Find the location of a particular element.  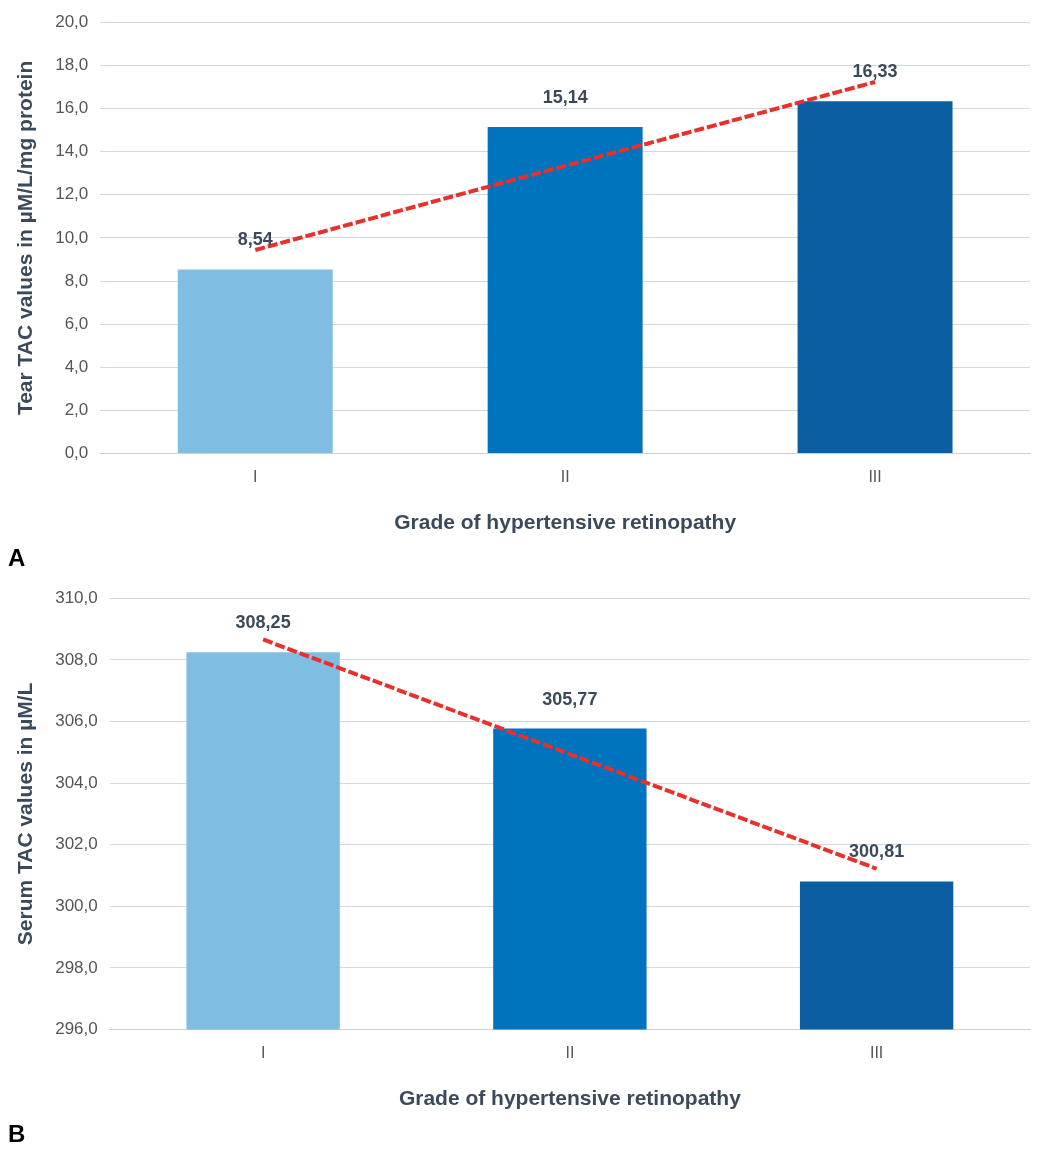

y-tick-label: 310,0 is located at coordinates (76, 597).